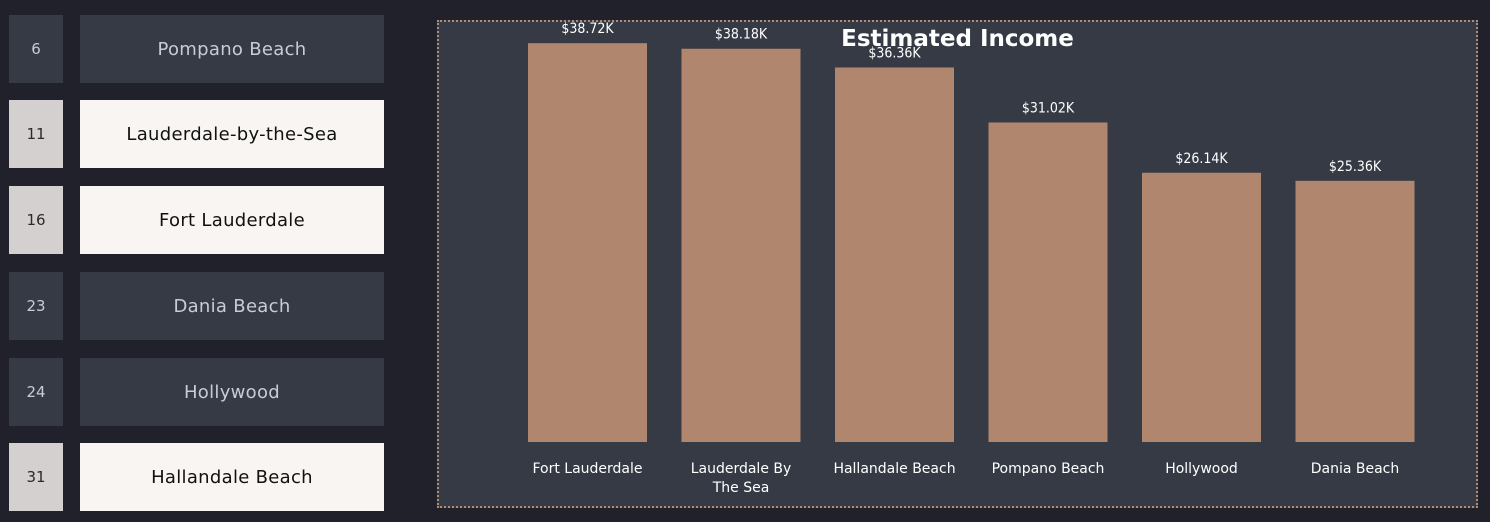  Describe the element at coordinates (232, 306) in the screenshot. I see `city-name: Dania Beach` at that location.